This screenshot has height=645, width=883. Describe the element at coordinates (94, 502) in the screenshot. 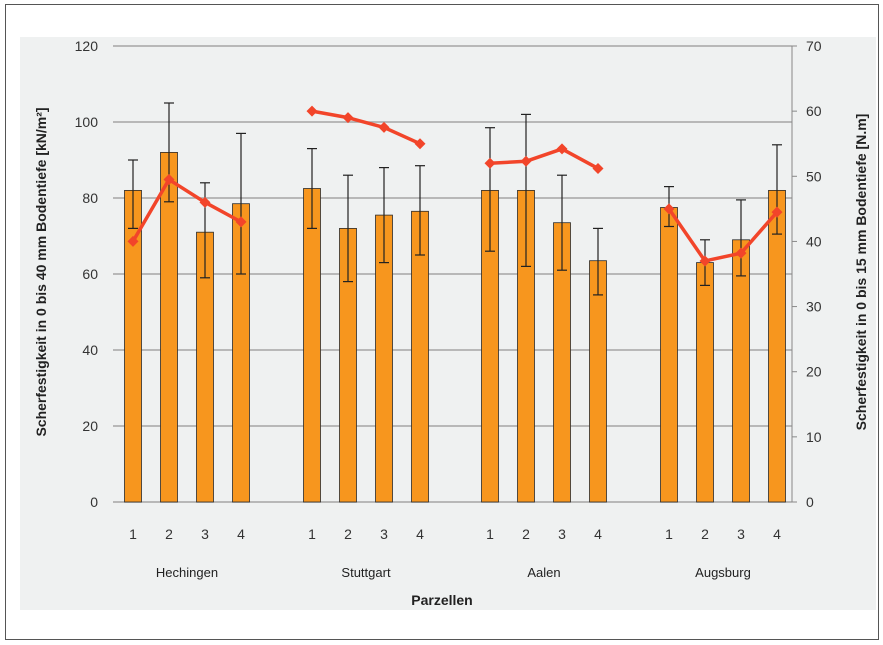

I see `y-tick-label: 0` at that location.